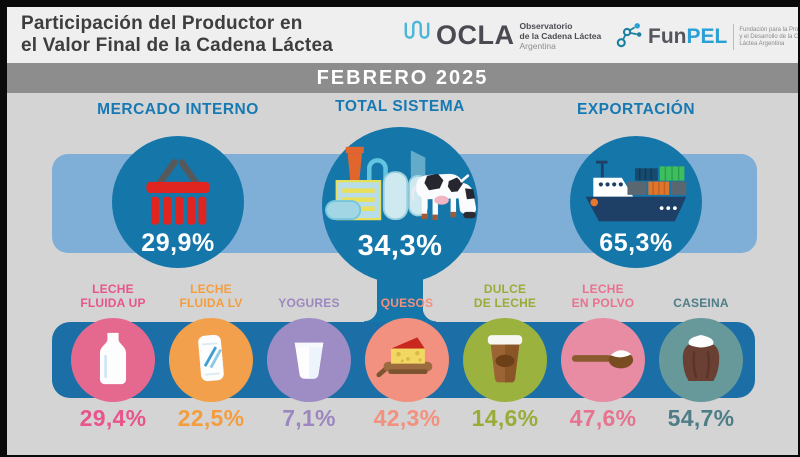 The height and width of the screenshot is (457, 800). I want to click on dulce-de-leche-value: 14,6%, so click(505, 418).